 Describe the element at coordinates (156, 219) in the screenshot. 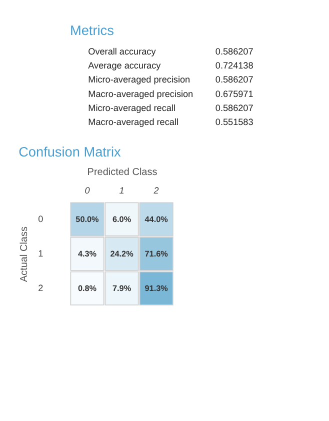

I see `data-label: 44.0%` at that location.